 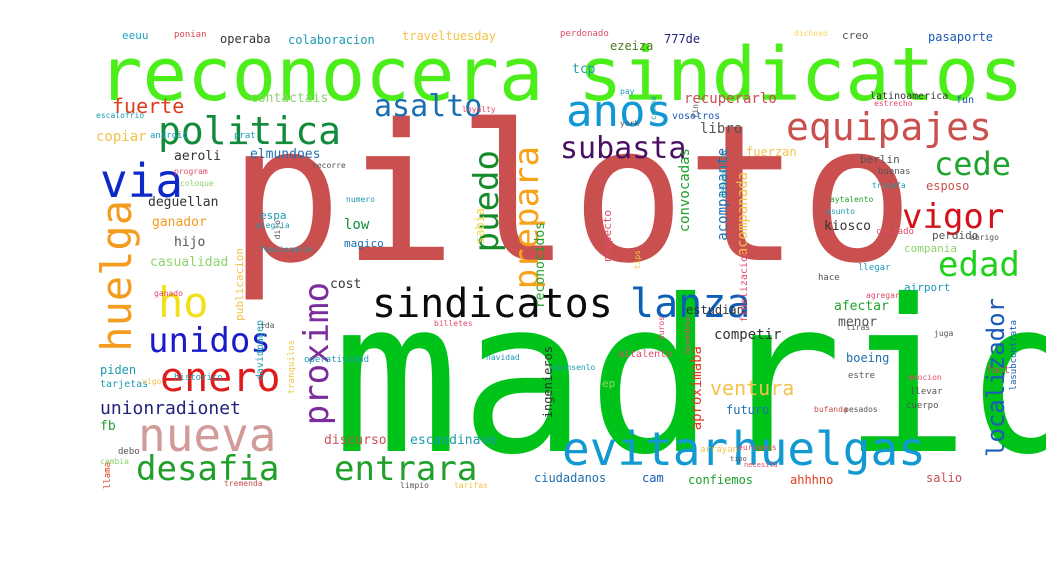 I want to click on word-subasta: subasta, so click(x=623, y=148).